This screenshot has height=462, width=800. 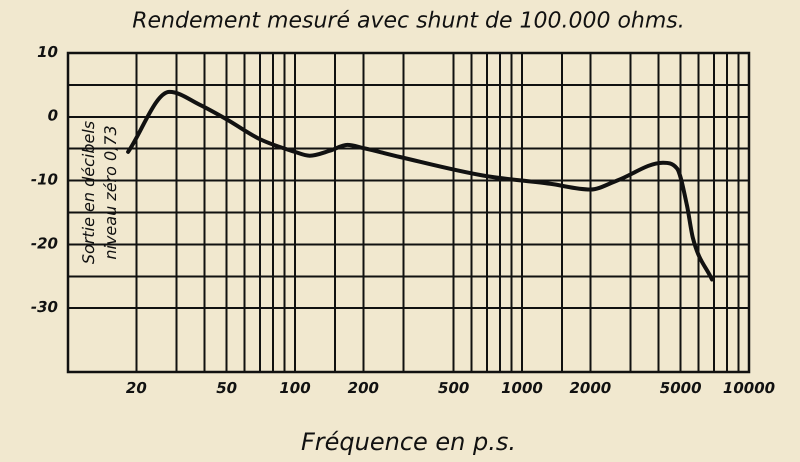 I want to click on x-tick-label: 50, so click(x=227, y=387).